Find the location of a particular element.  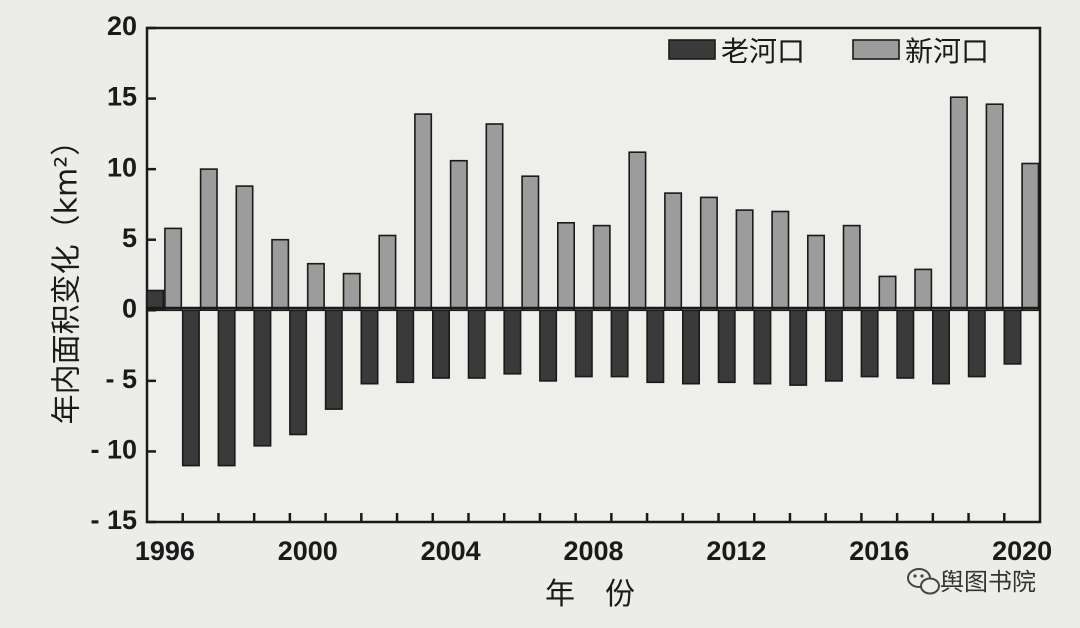

legend-label: 老河口 is located at coordinates (763, 51).